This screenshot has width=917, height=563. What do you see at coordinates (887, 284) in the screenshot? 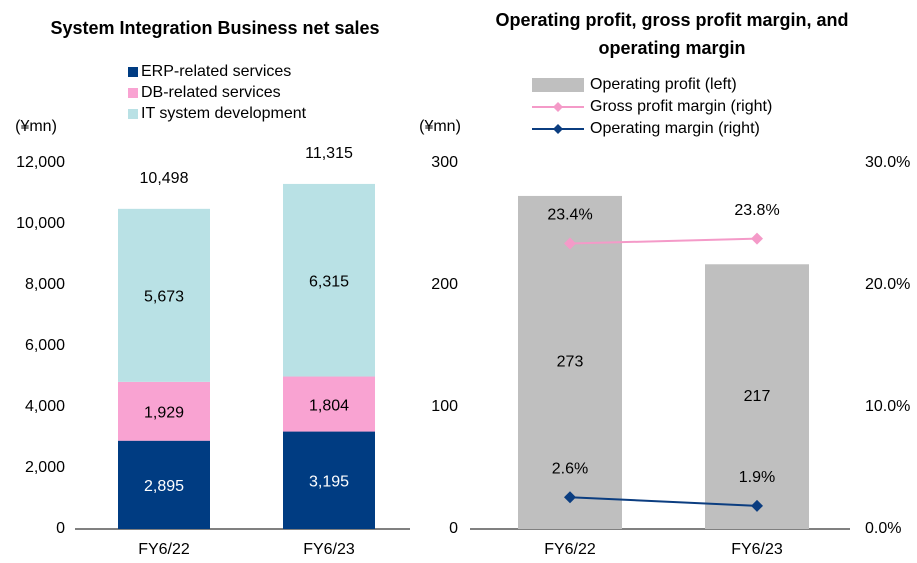
I see `y2-tick-label: 20.0%` at bounding box center [887, 284].